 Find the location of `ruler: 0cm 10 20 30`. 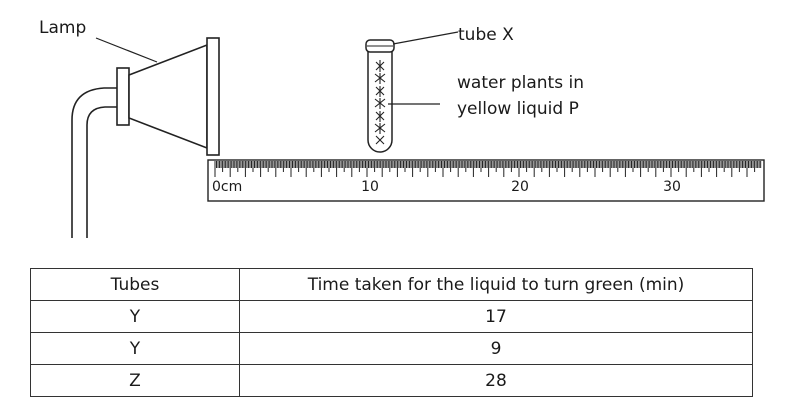

ruler: 0cm 10 20 30 is located at coordinates (486, 180).